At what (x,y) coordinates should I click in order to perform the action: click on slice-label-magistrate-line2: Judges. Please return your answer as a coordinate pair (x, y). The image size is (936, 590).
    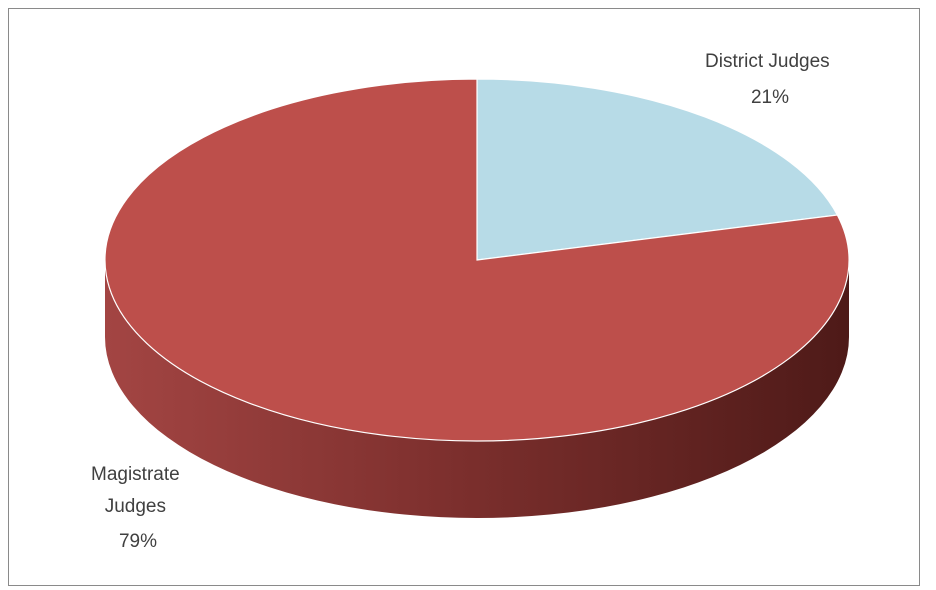
    Looking at the image, I should click on (135, 506).